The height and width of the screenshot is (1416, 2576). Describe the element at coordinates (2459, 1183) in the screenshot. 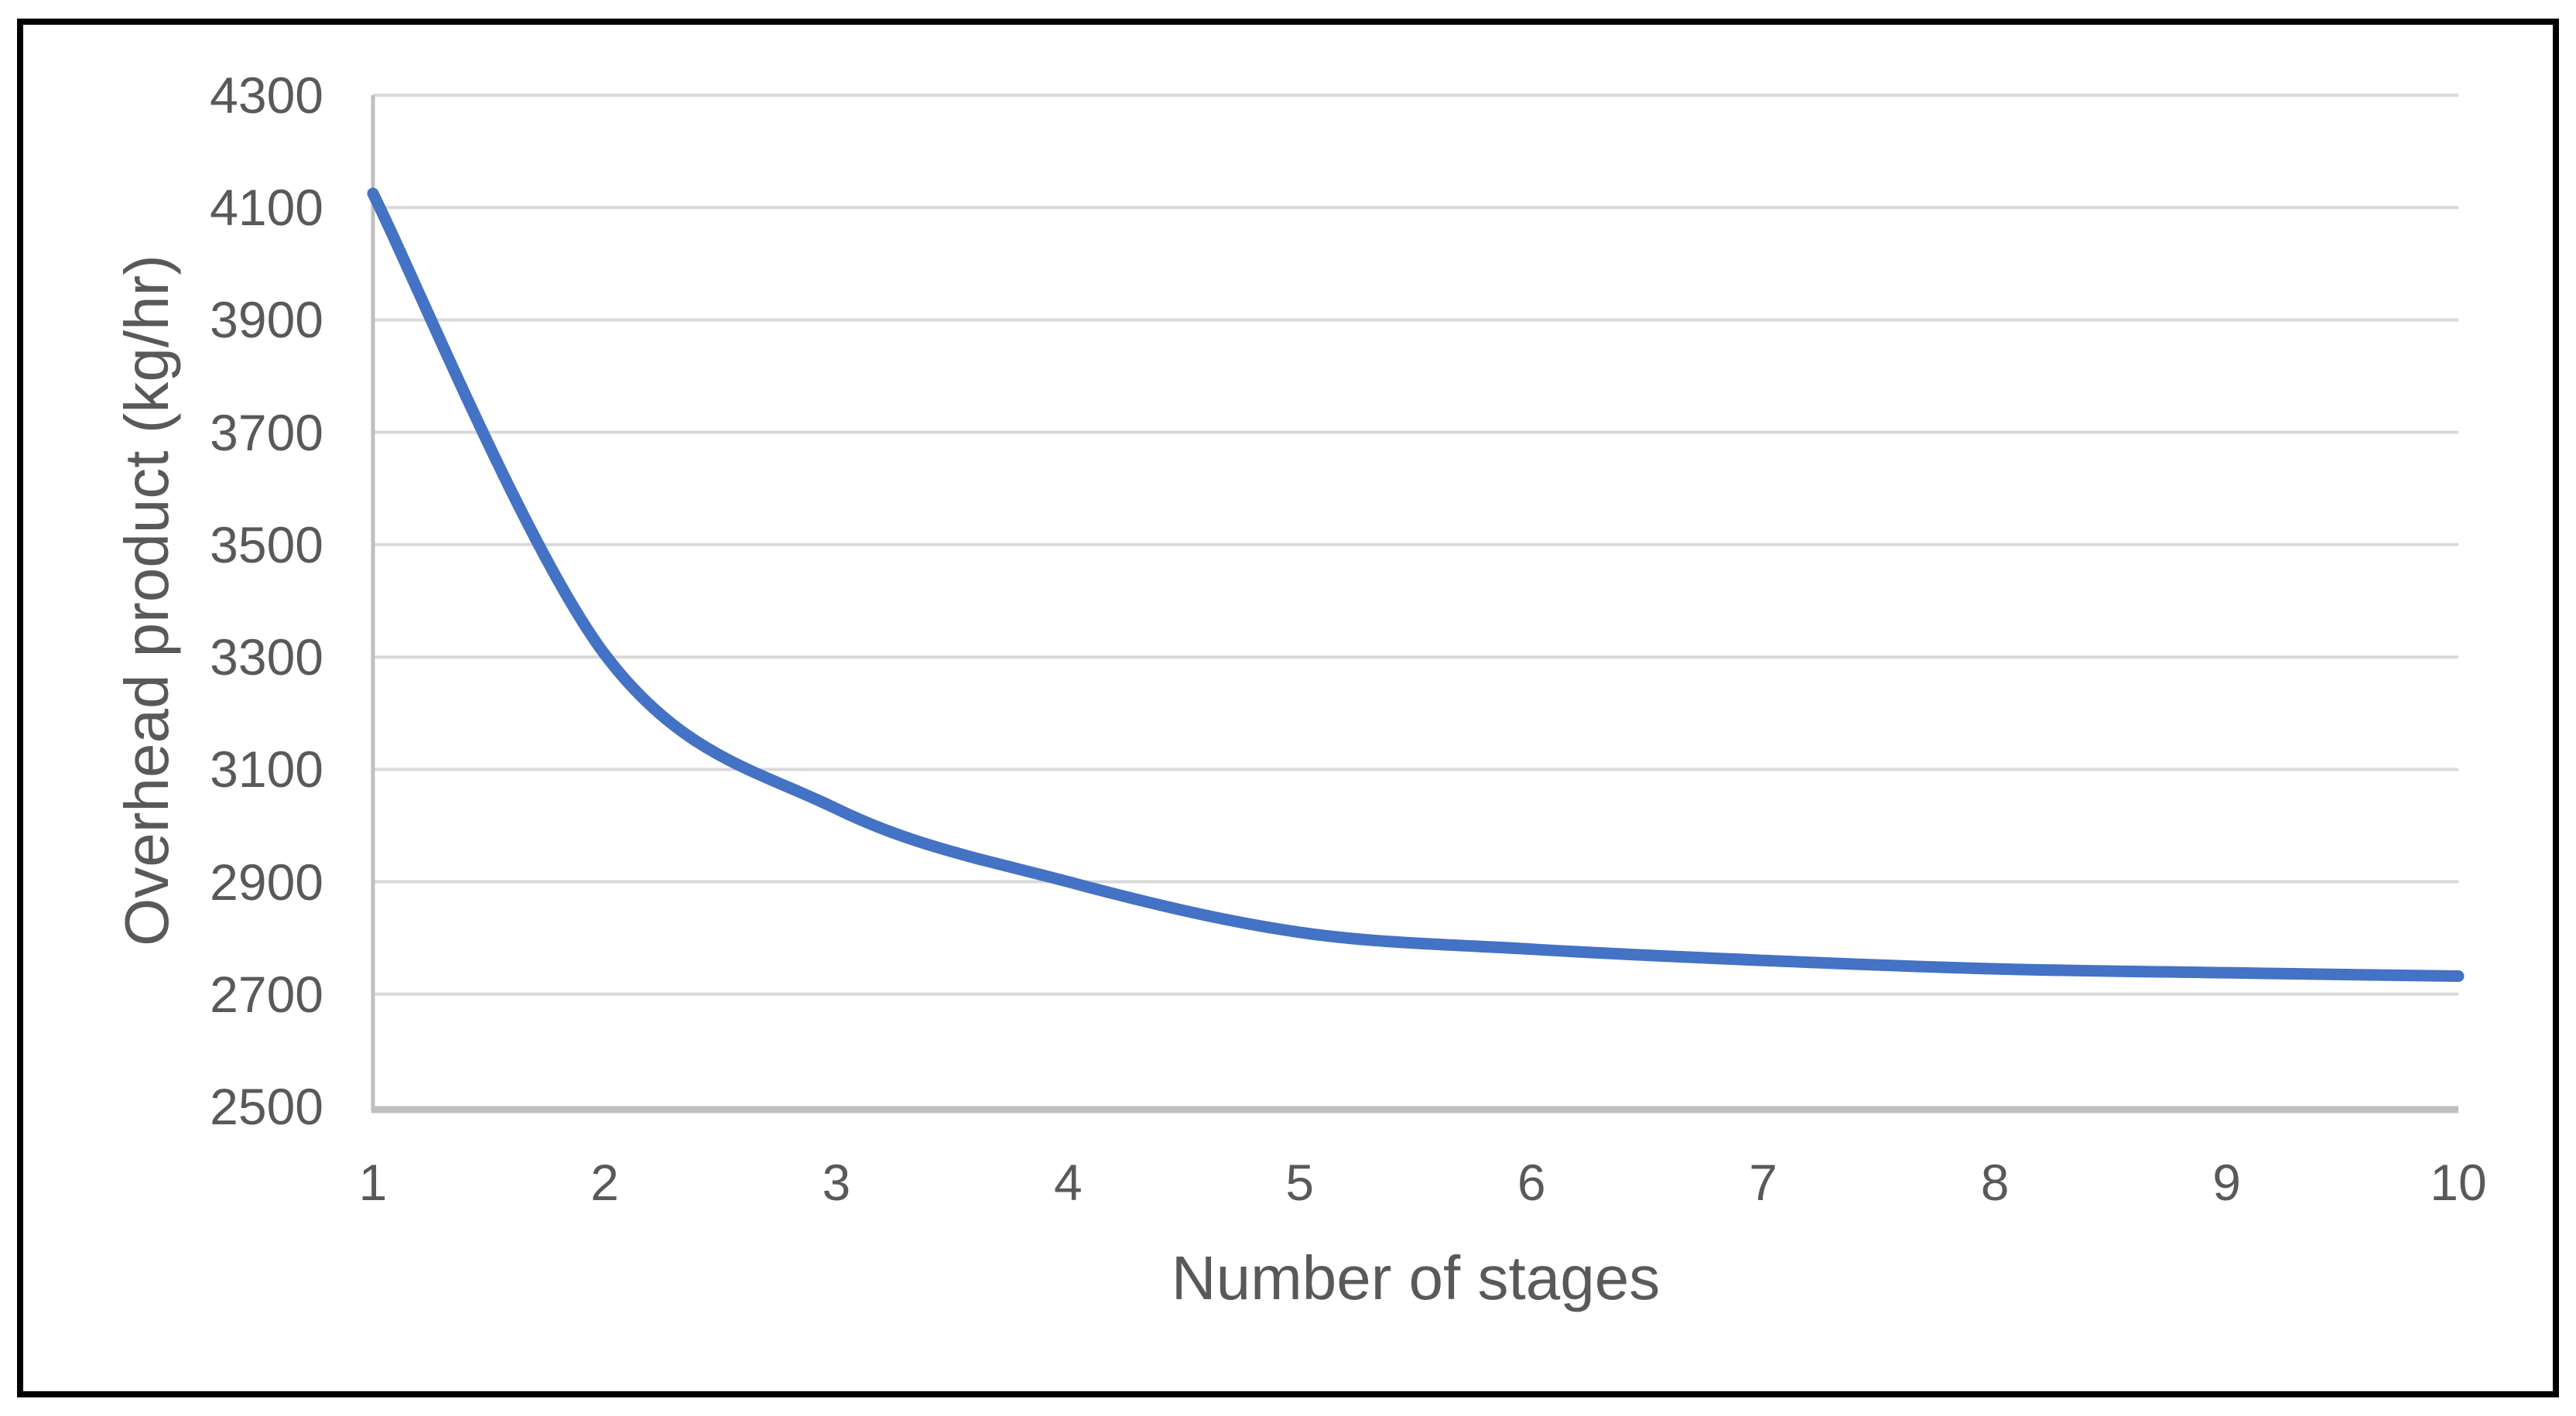

I see `x-tick-label: 10` at that location.